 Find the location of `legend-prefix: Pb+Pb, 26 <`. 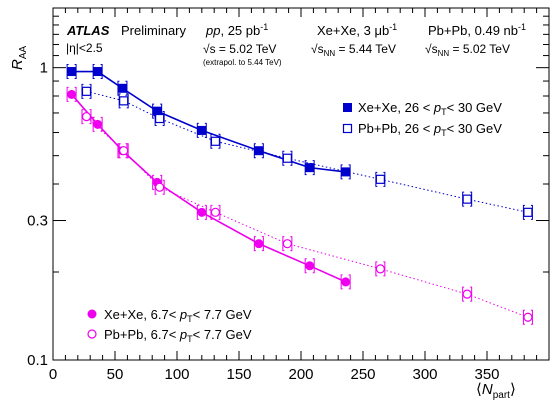

legend-prefix: Pb+Pb, 26 < is located at coordinates (396, 128).